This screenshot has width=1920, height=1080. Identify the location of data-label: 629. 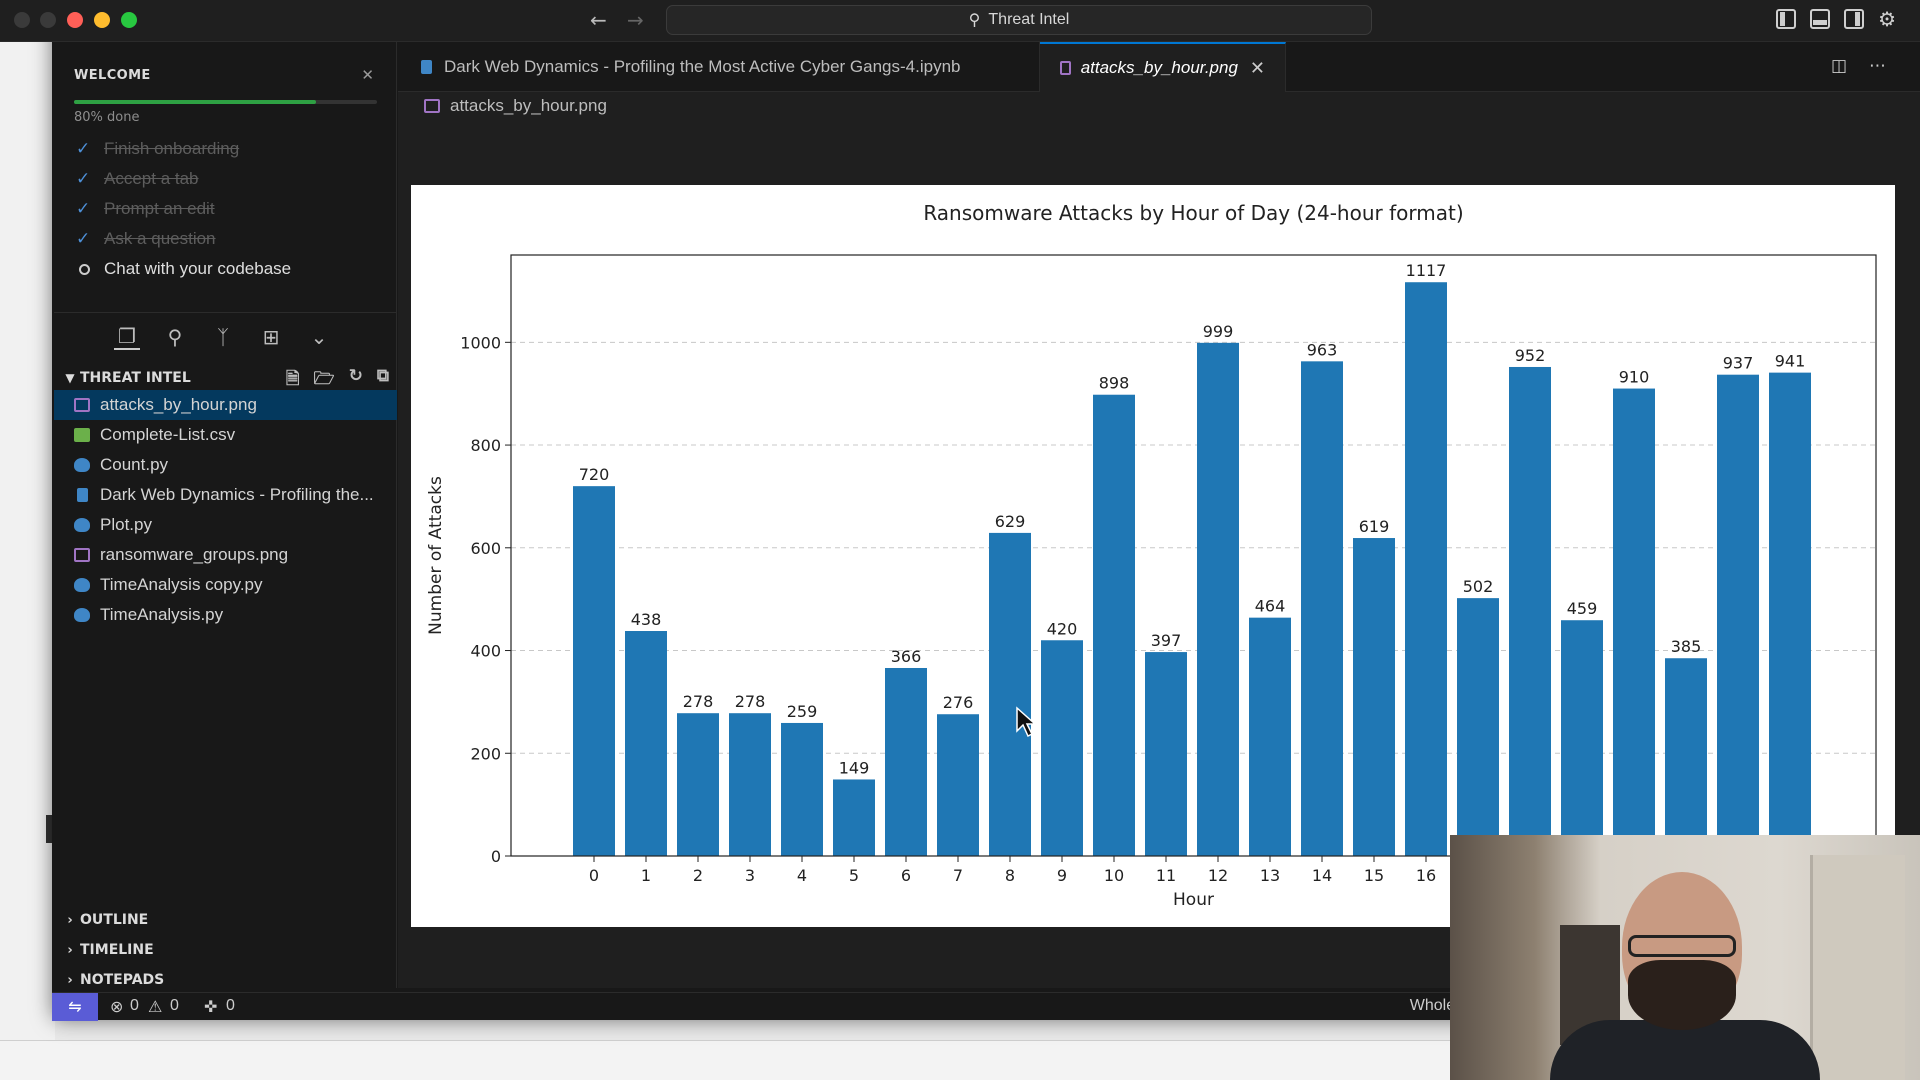
(1010, 521).